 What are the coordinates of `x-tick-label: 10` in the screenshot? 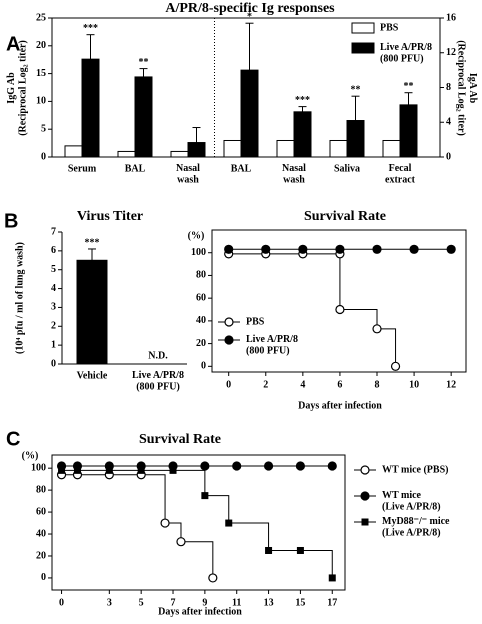 It's located at (414, 384).